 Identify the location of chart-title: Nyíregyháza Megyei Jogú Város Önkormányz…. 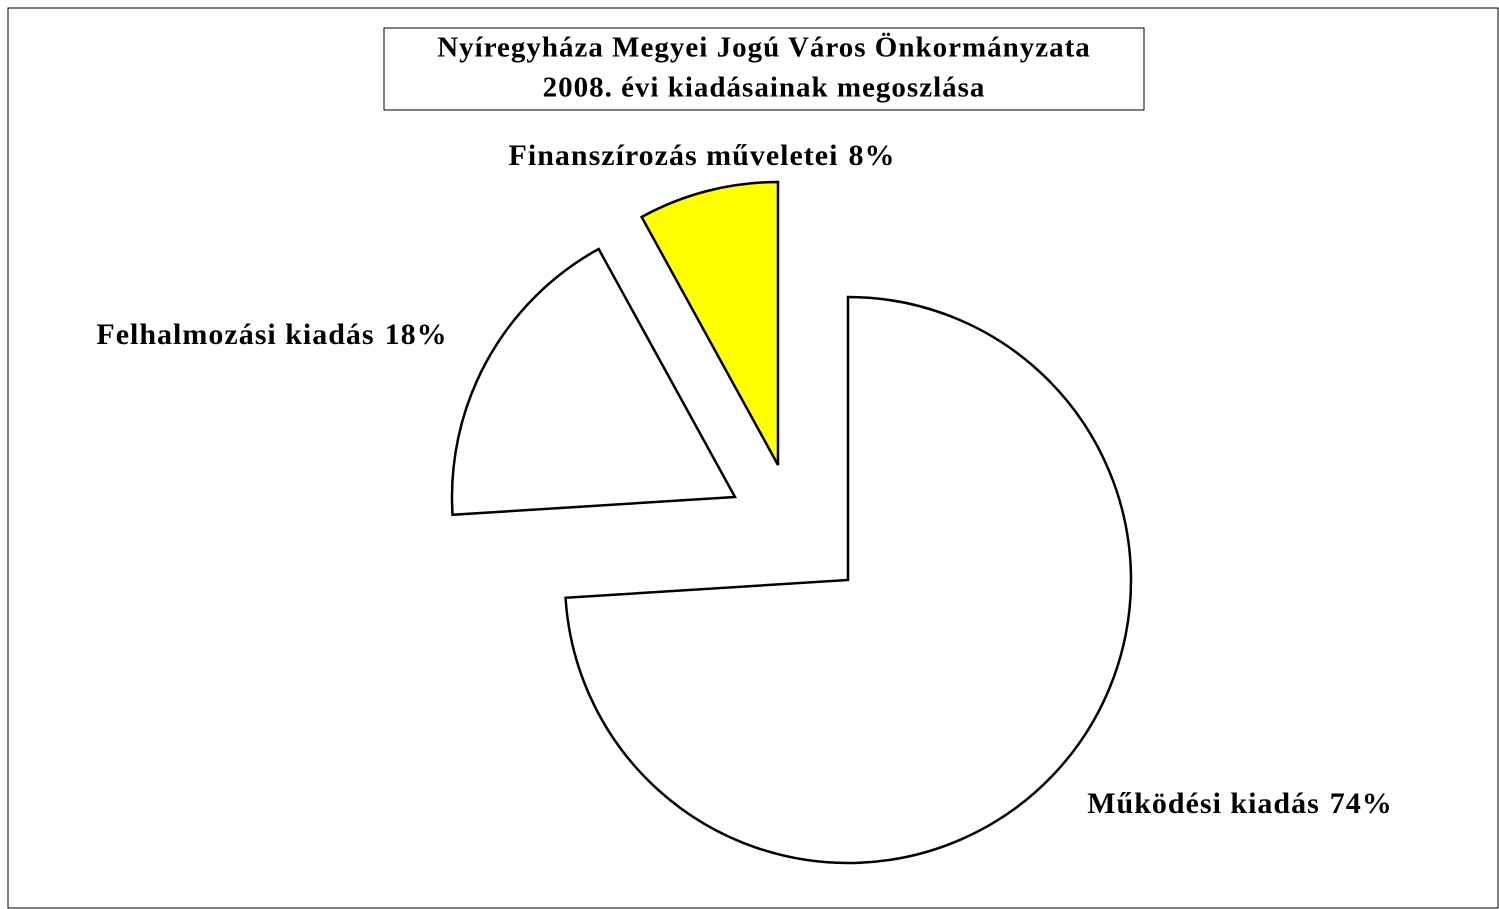
(764, 48).